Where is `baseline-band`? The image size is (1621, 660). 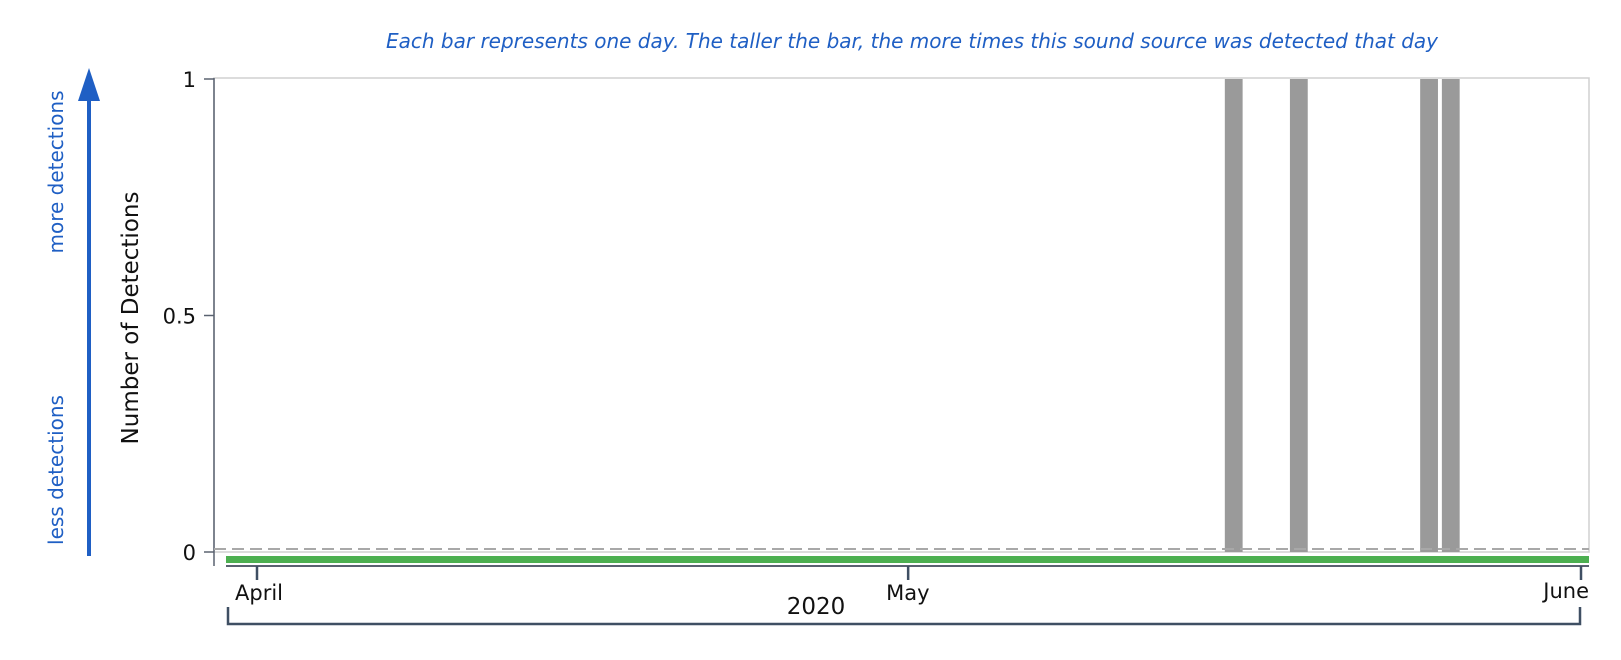 baseline-band is located at coordinates (907, 559).